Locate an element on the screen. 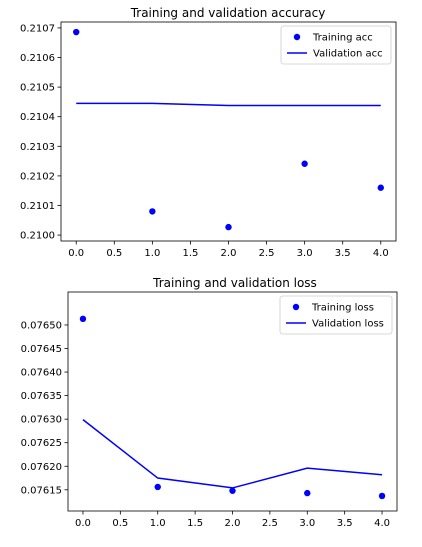  loss-xtick-label: 0.0 is located at coordinates (83, 523).